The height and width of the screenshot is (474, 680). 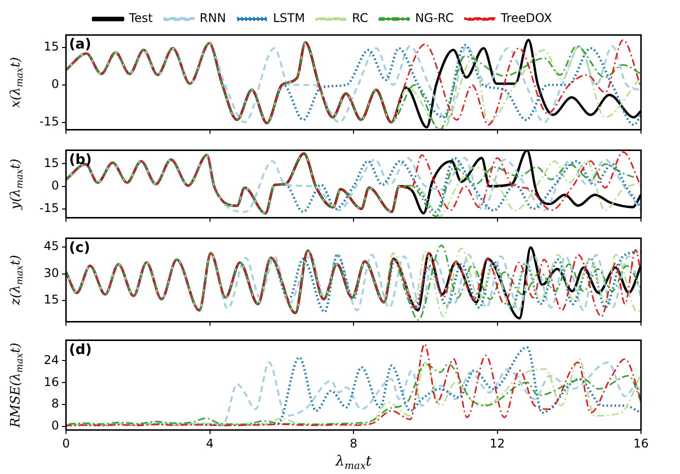 I want to click on legend-label: NG-RC, so click(x=434, y=18).